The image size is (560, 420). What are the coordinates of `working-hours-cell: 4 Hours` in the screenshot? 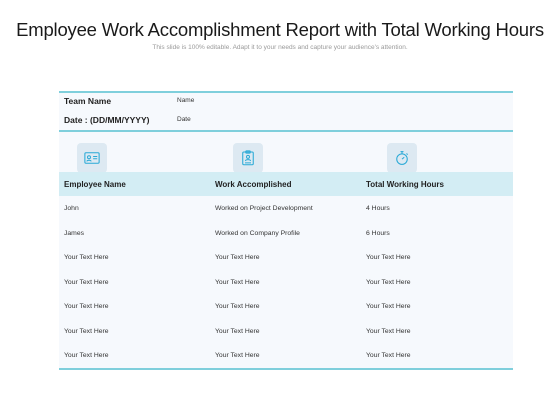 It's located at (378, 208).